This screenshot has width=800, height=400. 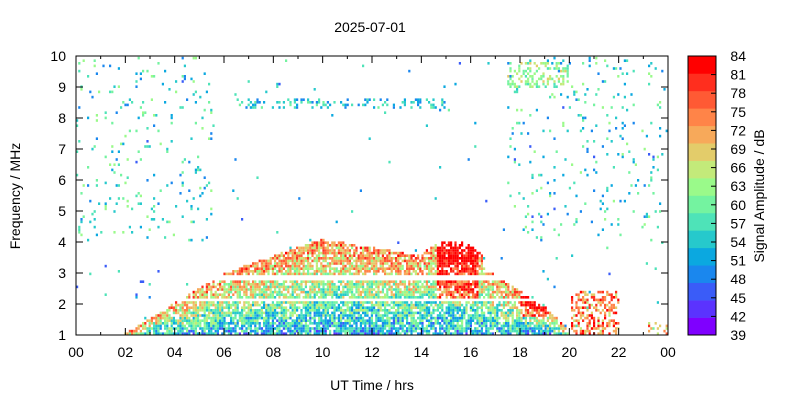 What do you see at coordinates (702, 195) in the screenshot?
I see `colorbar-frame` at bounding box center [702, 195].